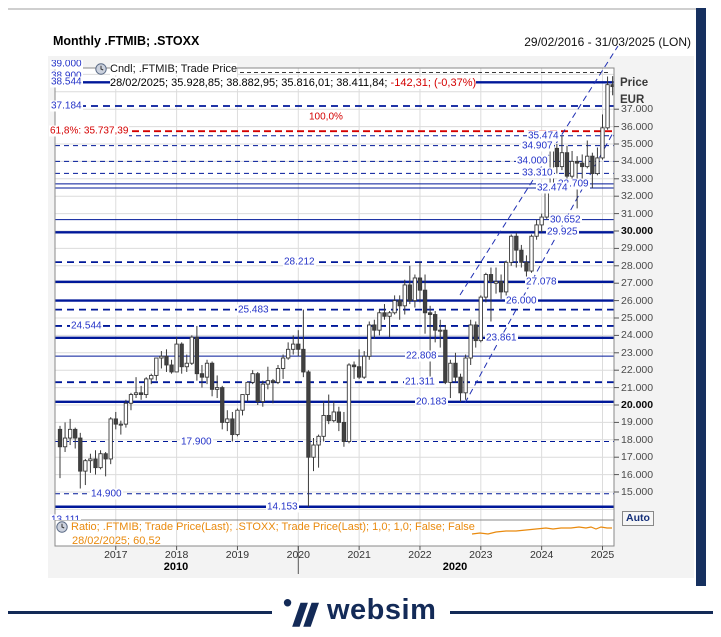 This screenshot has width=721, height=637. I want to click on level-label-21-311: 21.311, so click(420, 382).